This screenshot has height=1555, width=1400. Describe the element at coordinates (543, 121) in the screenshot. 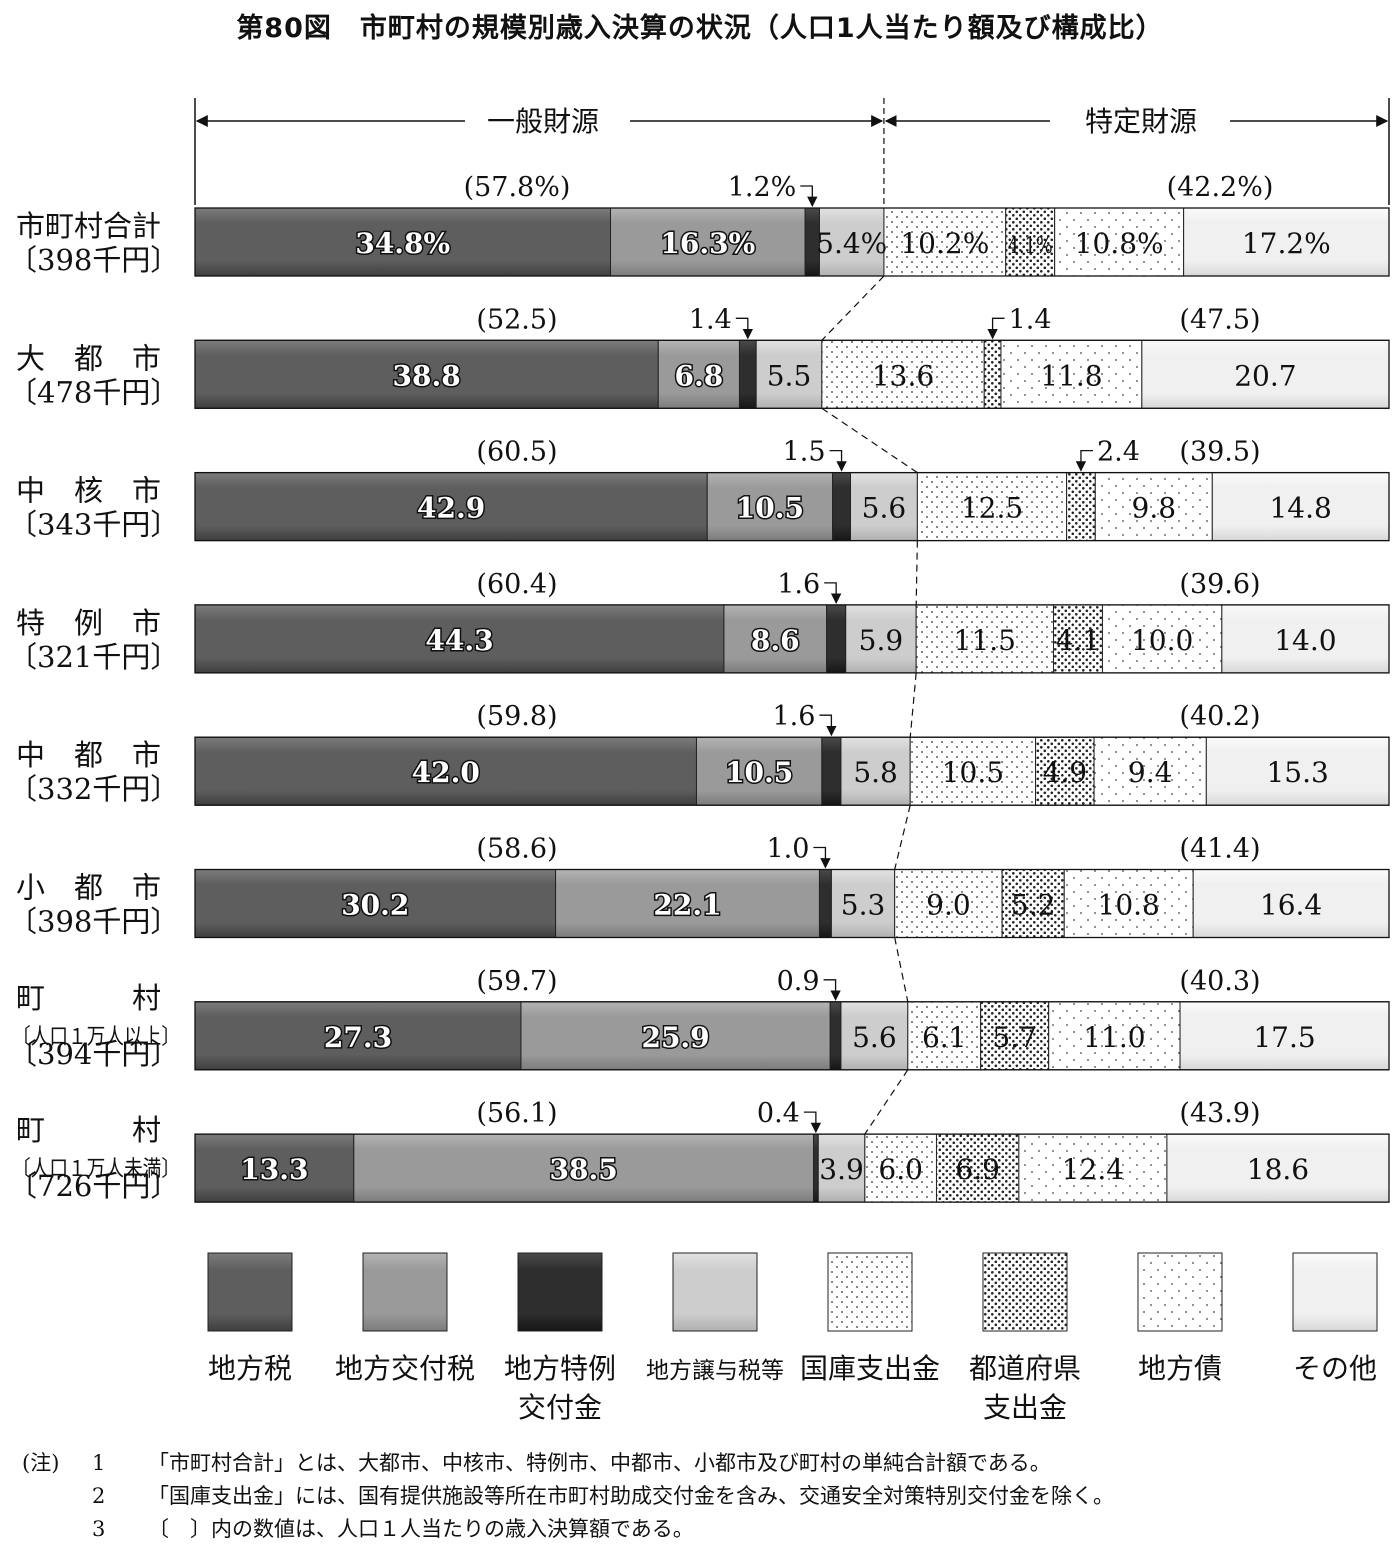

I see `general-source-label: 一般財源` at that location.